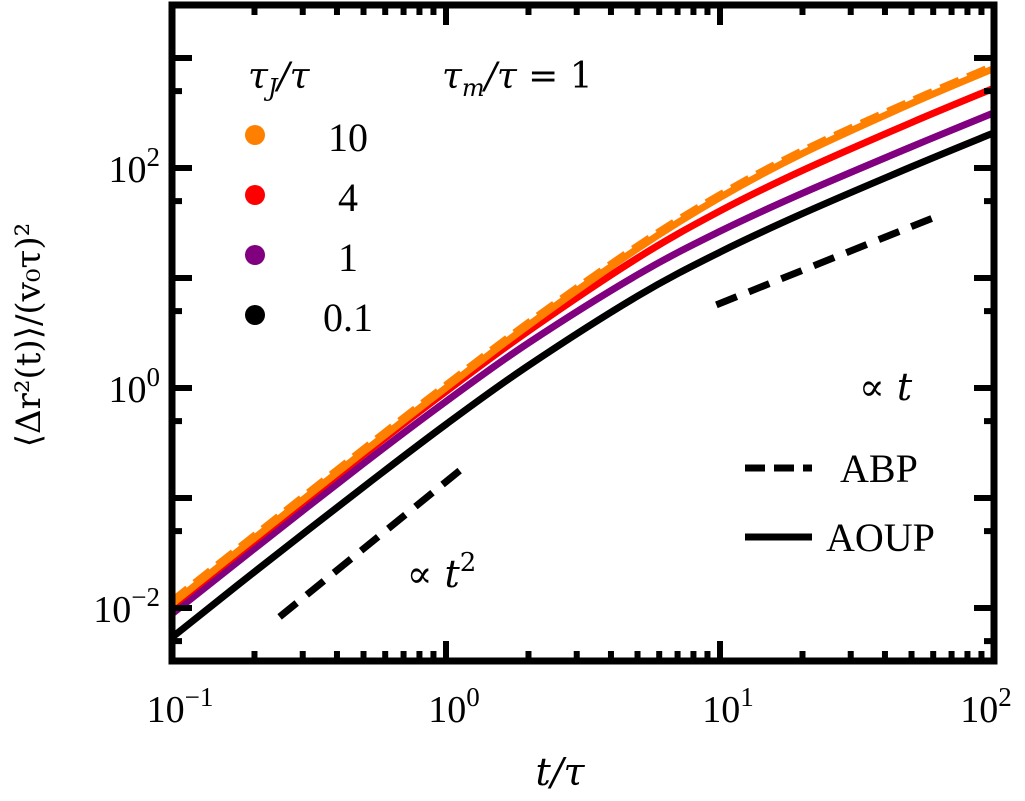  What do you see at coordinates (840, 503) in the screenshot?
I see `style-legend: ABP AOUP` at bounding box center [840, 503].